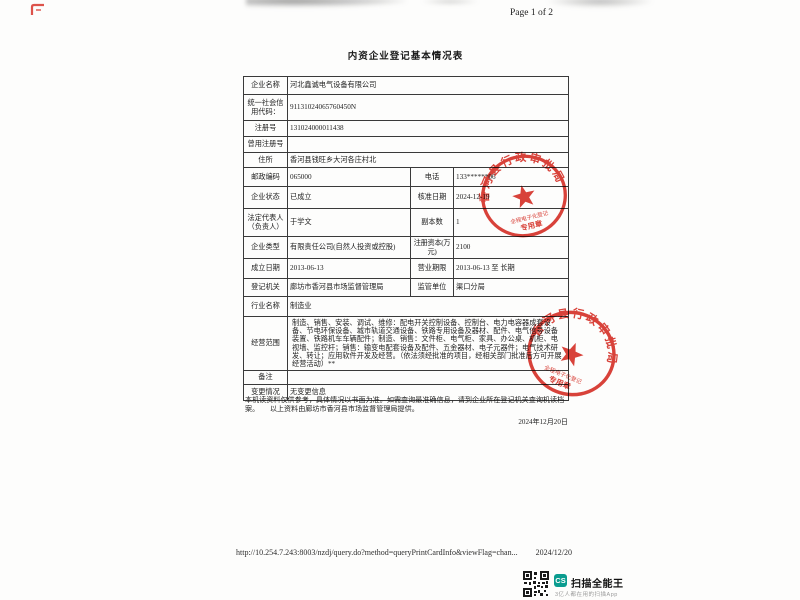  What do you see at coordinates (536, 584) in the screenshot?
I see `qr-code` at bounding box center [536, 584].